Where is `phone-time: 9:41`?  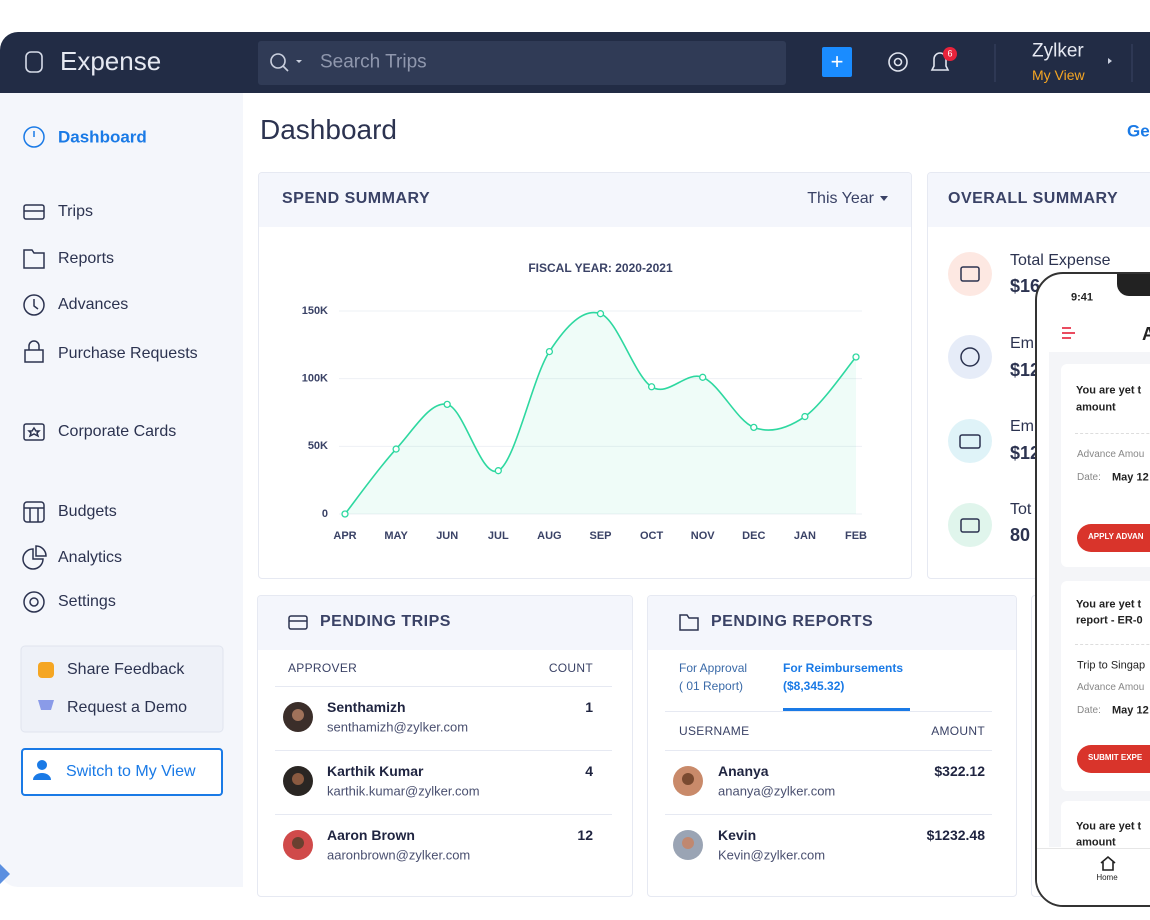
phone-time: 9:41 is located at coordinates (1082, 297).